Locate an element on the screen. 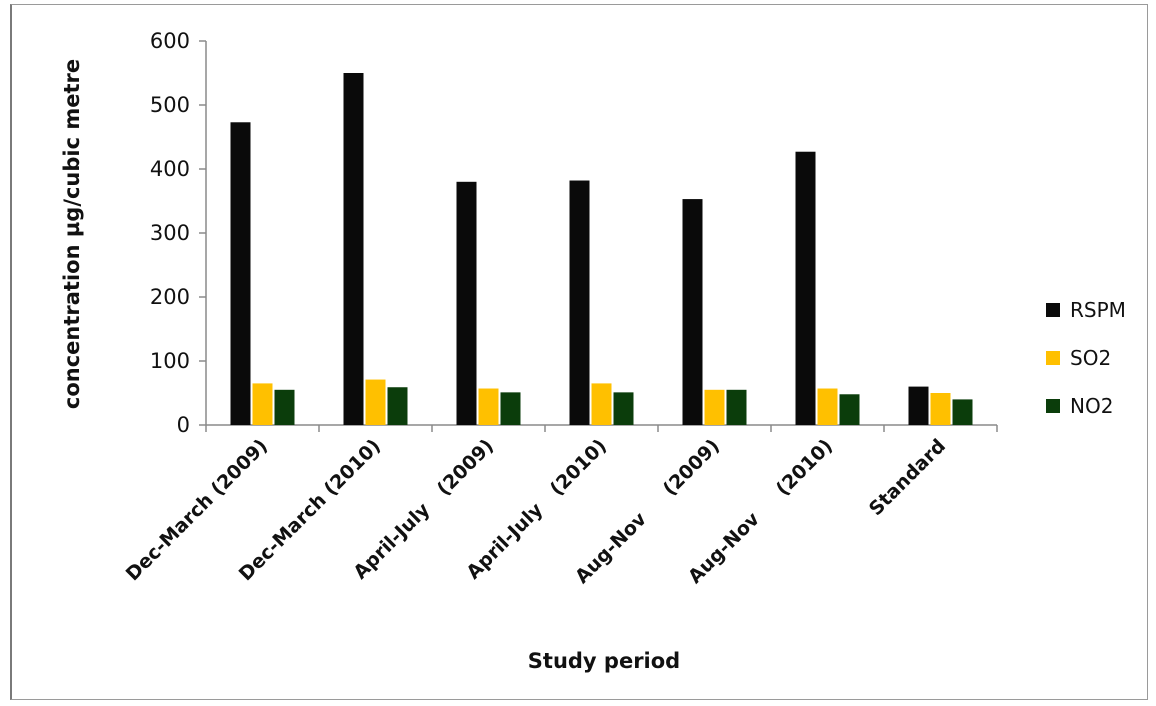 This screenshot has width=1156, height=706. y-tick-label: 200 is located at coordinates (170, 297).